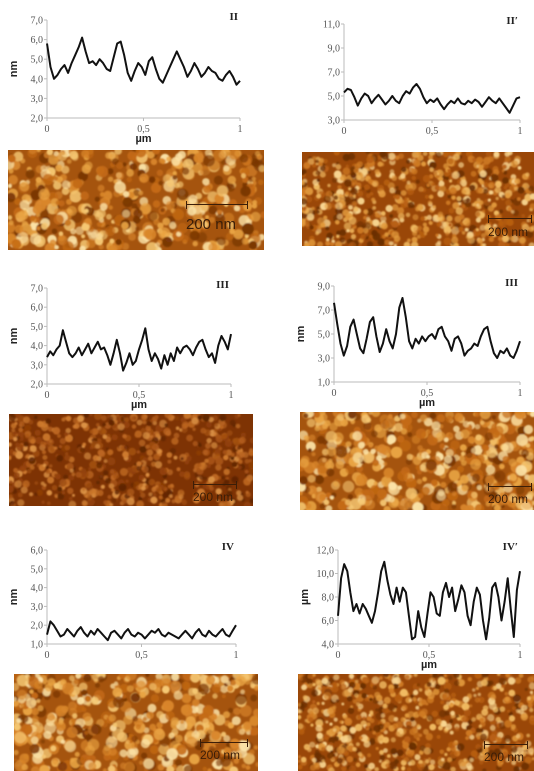 Image resolution: width=534 pixels, height=771 pixels. I want to click on afm-image-IV, so click(136, 722).